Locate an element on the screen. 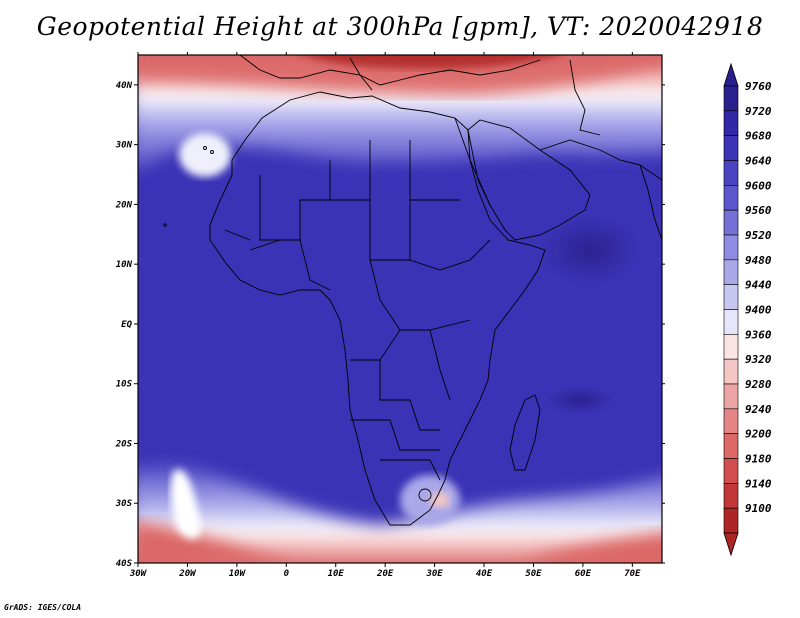 The width and height of the screenshot is (800, 618). lat-tick-label: 30S is located at coordinates (124, 504).